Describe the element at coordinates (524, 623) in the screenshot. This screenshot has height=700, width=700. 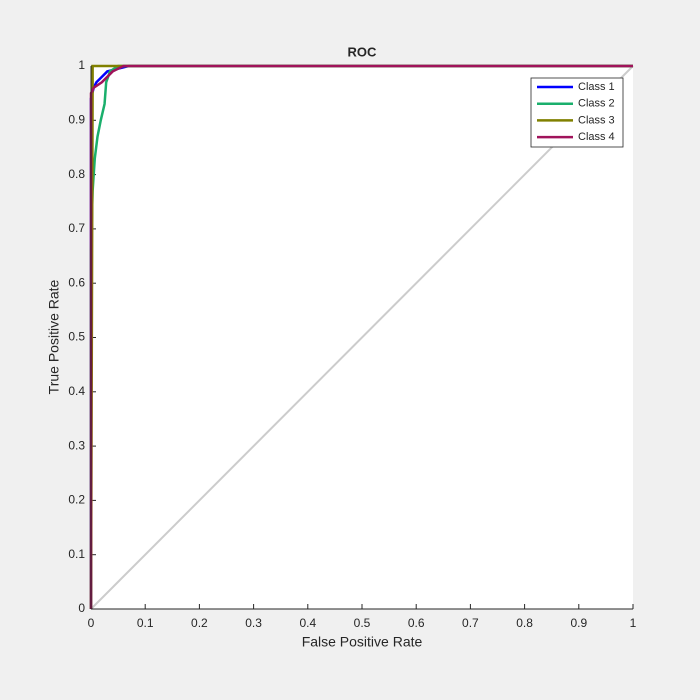
I see `x-tick-label: 0.8` at that location.